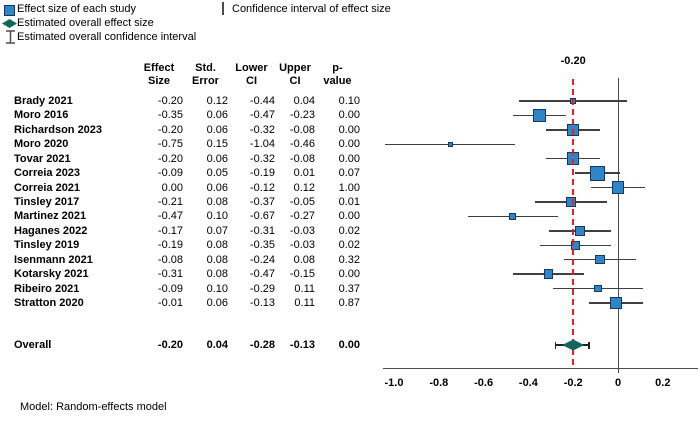 This screenshot has height=422, width=700. Describe the element at coordinates (262, 303) in the screenshot. I see `cell-lower-ci: -0.13` at that location.